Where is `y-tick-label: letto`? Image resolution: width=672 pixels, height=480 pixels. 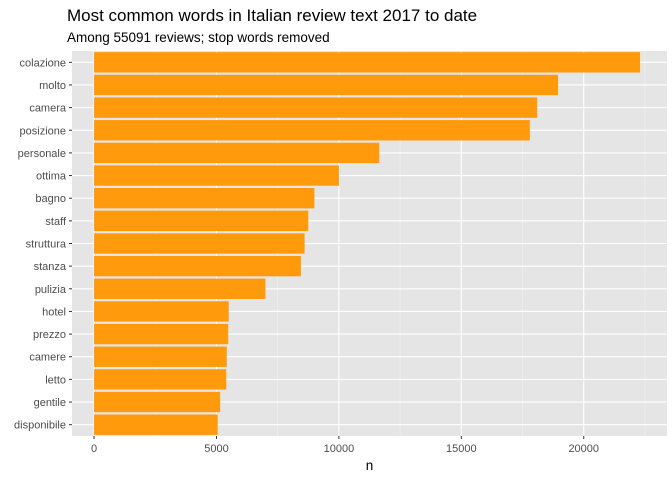 y-tick-label: letto is located at coordinates (55, 380).